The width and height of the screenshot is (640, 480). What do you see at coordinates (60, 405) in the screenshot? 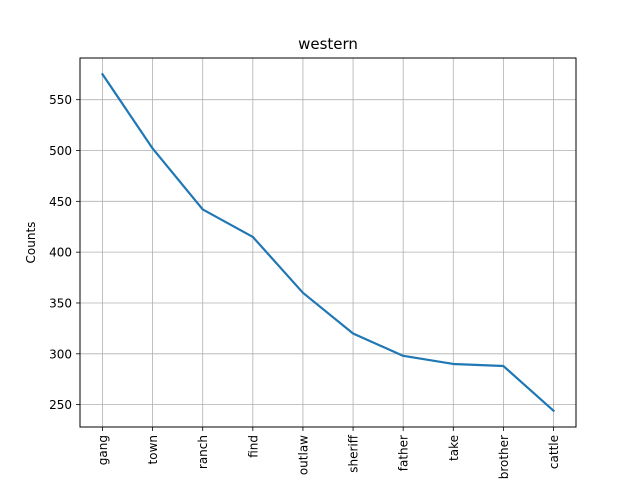
I see `y-tick-label: 250` at bounding box center [60, 405].